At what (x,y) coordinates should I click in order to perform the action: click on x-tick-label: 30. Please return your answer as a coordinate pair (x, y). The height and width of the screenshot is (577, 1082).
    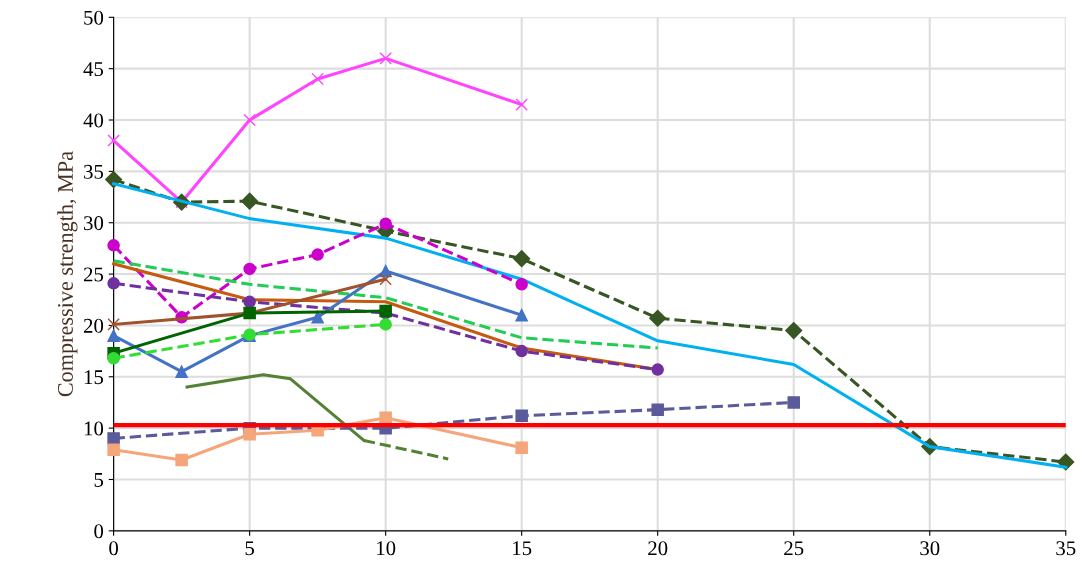
    Looking at the image, I should click on (930, 548).